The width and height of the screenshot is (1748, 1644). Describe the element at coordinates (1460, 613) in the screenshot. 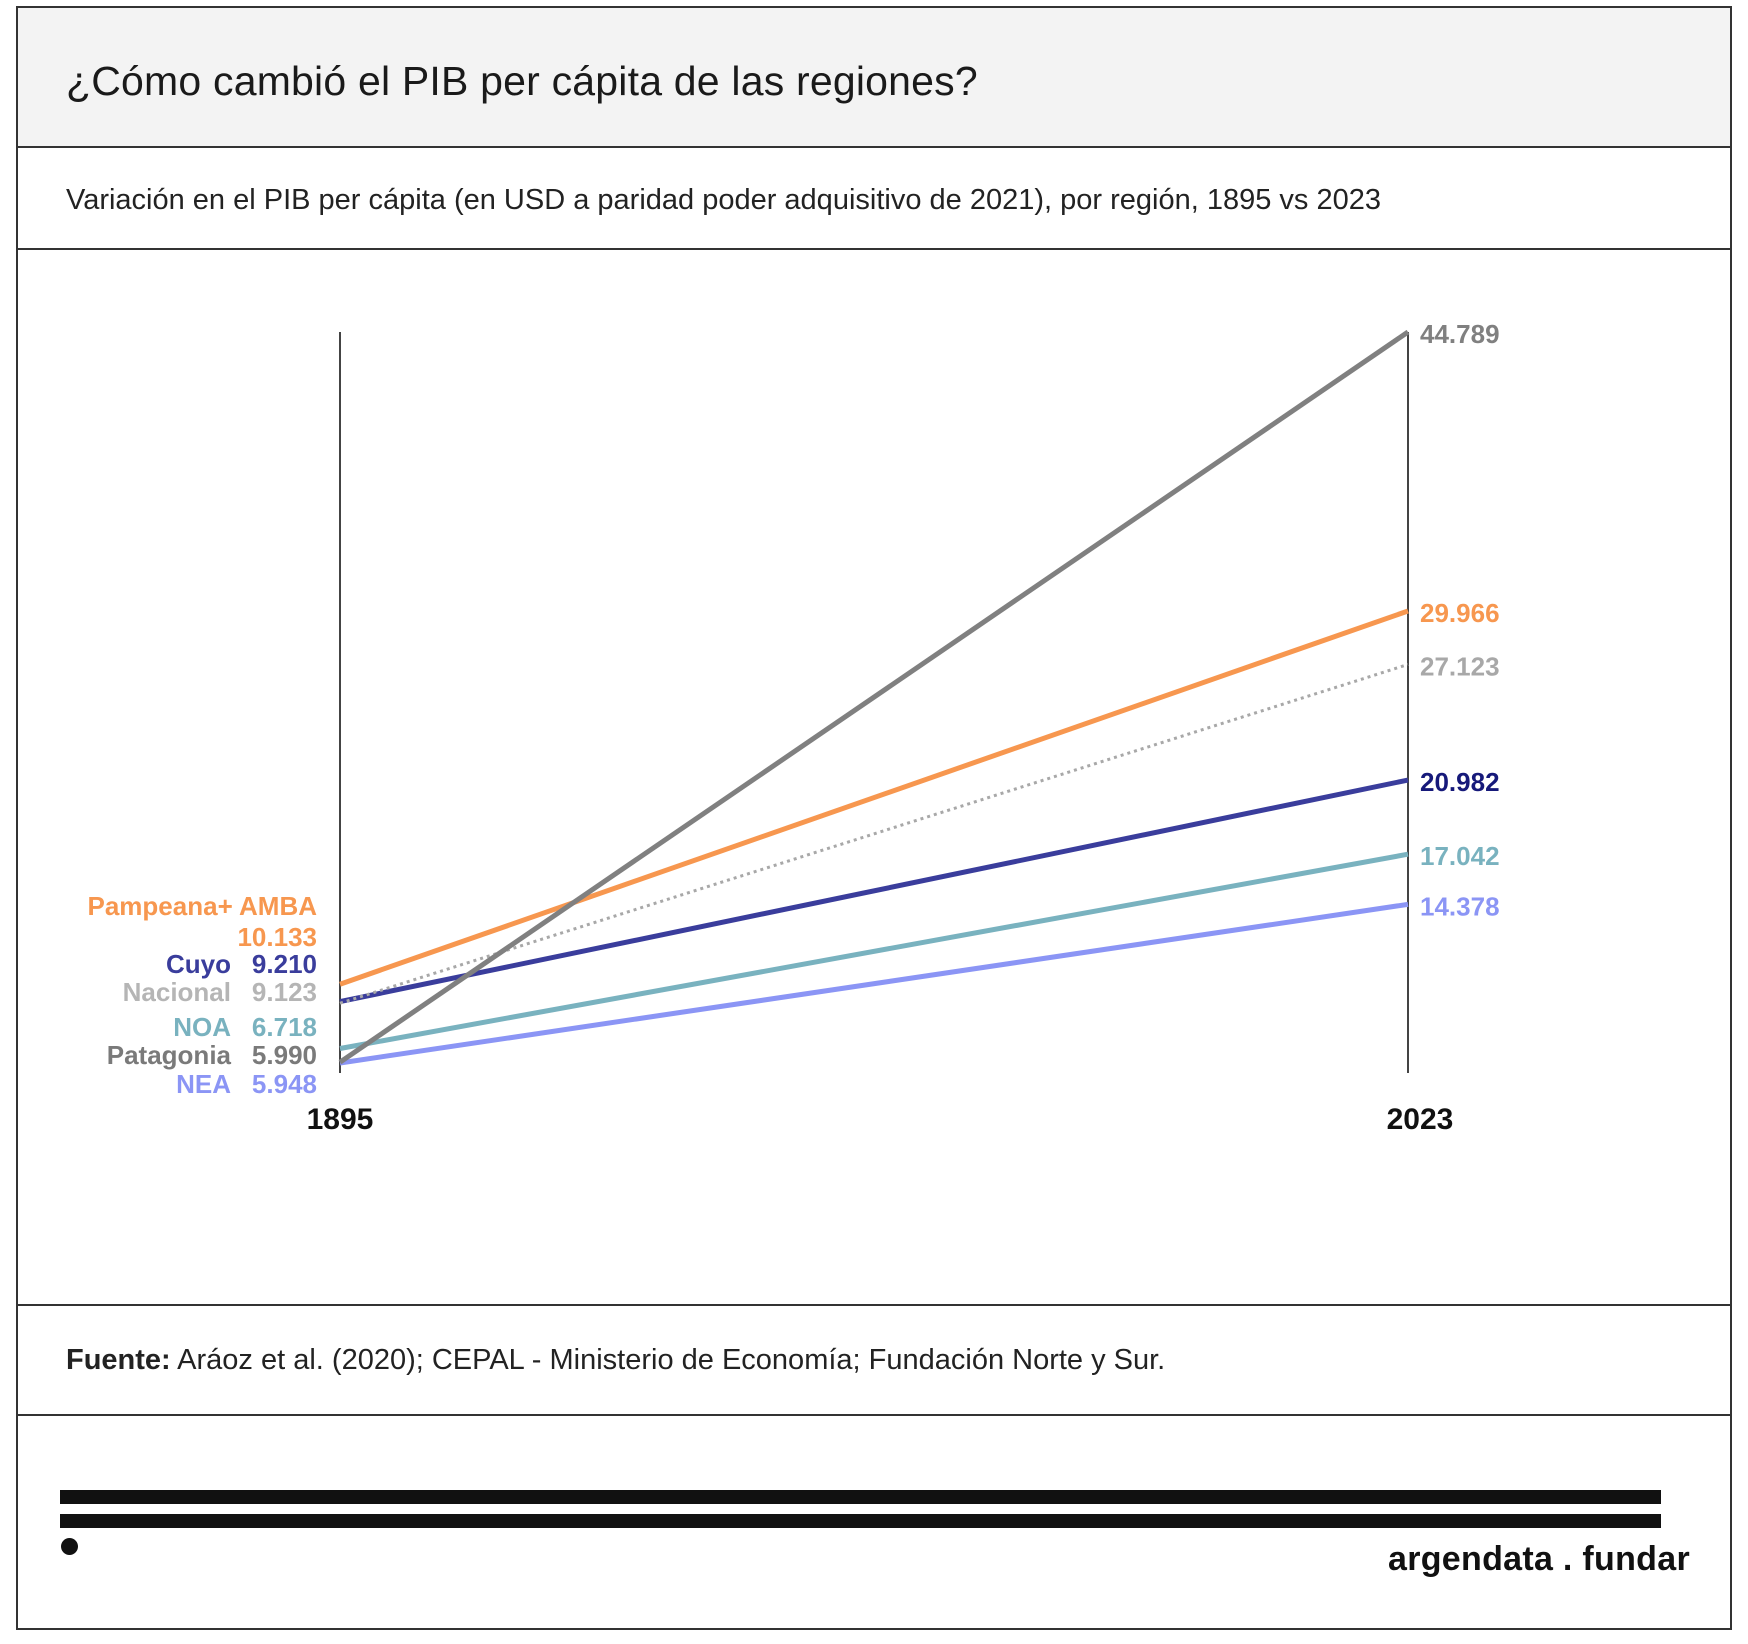

I see `end-label-pampeana-amba: 29.966` at that location.